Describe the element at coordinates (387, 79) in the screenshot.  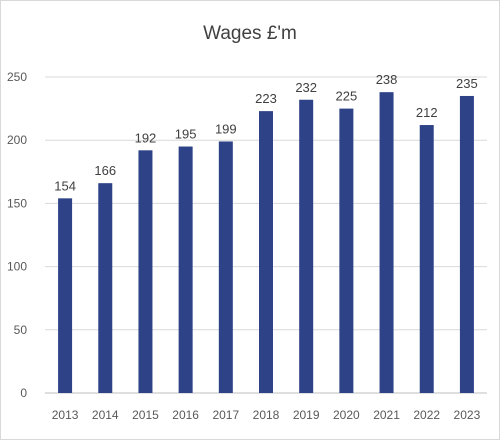
I see `data-label-2021: 238` at that location.